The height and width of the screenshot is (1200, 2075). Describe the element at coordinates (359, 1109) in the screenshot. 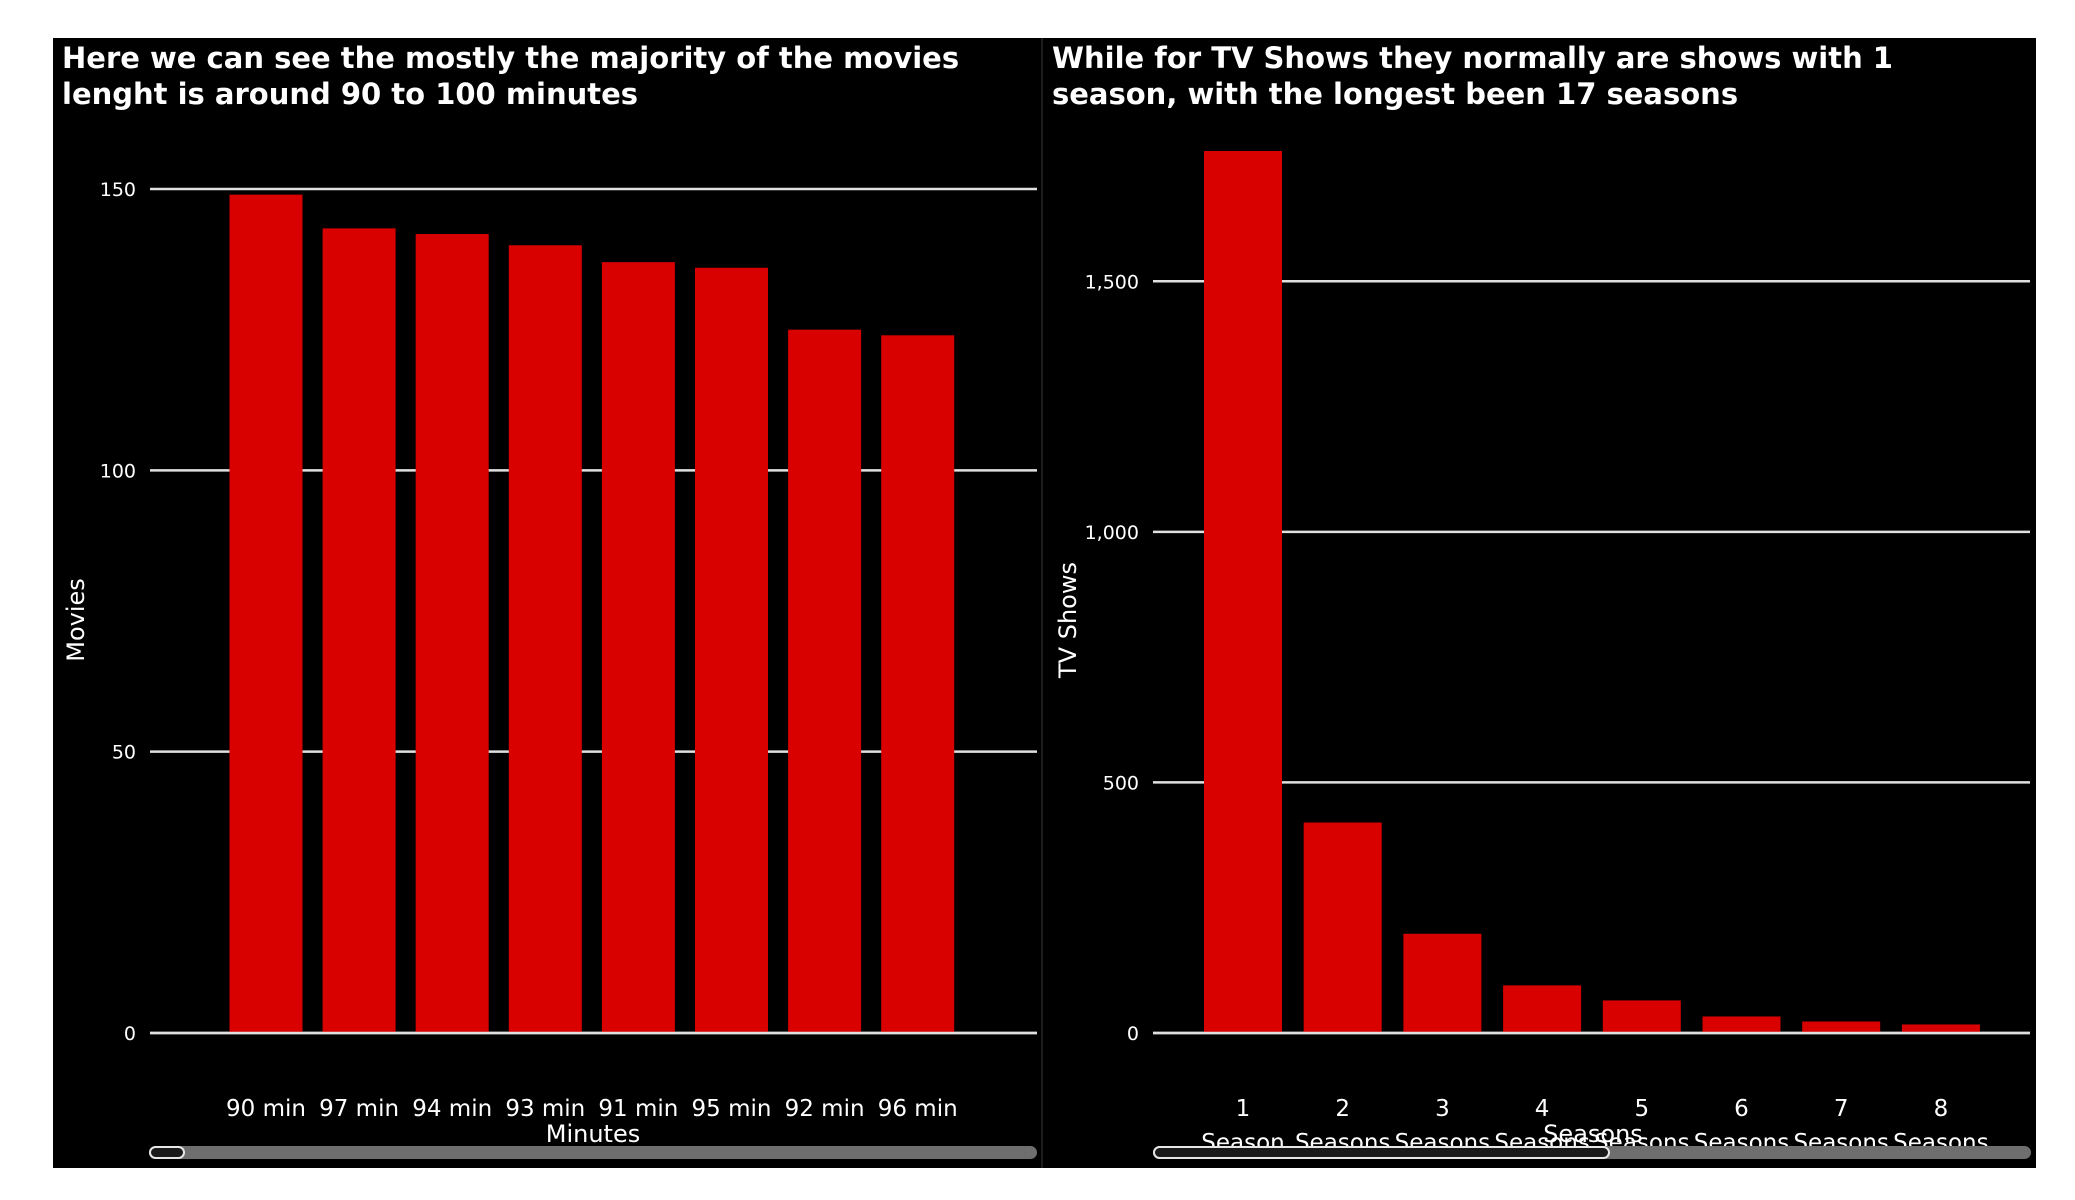

I see `movies-x-tick-label: 97 min` at that location.